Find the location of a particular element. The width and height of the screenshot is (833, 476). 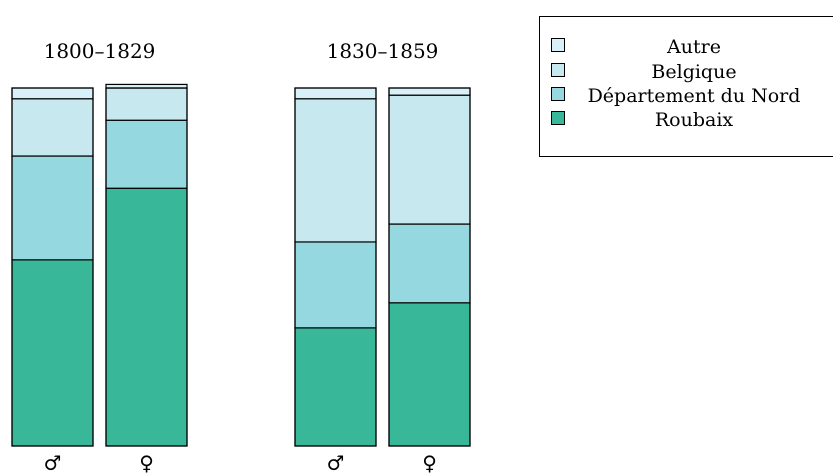

bar-segment-departement-du-nord-g1-b2 is located at coordinates (146, 154).